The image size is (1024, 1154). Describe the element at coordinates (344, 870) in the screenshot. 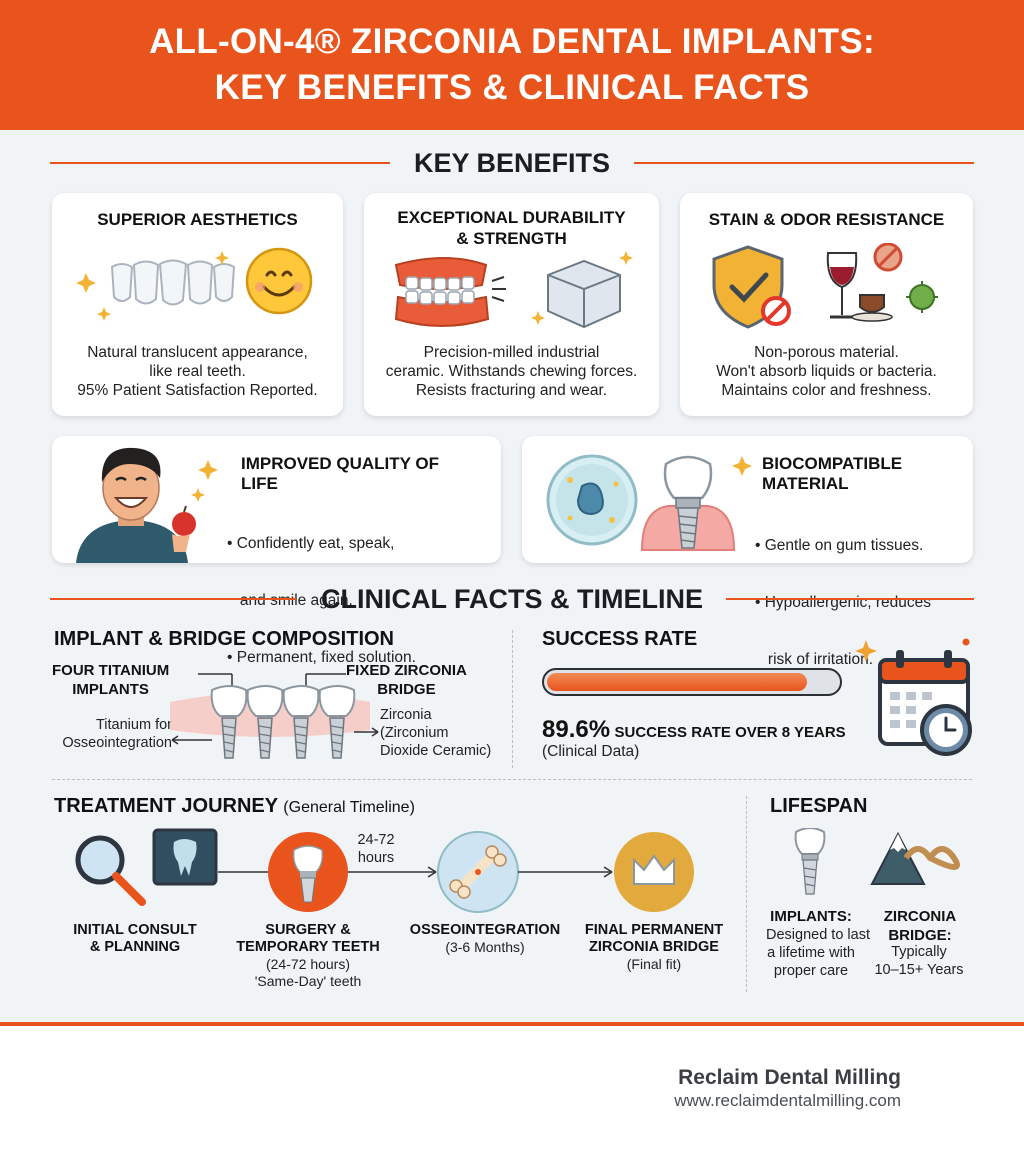

I see `journey-icons` at that location.